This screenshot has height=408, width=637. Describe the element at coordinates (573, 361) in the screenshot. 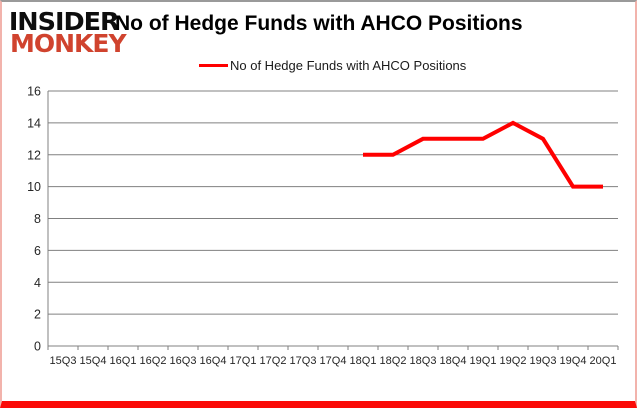

I see `x-tick-label: 19Q4` at that location.